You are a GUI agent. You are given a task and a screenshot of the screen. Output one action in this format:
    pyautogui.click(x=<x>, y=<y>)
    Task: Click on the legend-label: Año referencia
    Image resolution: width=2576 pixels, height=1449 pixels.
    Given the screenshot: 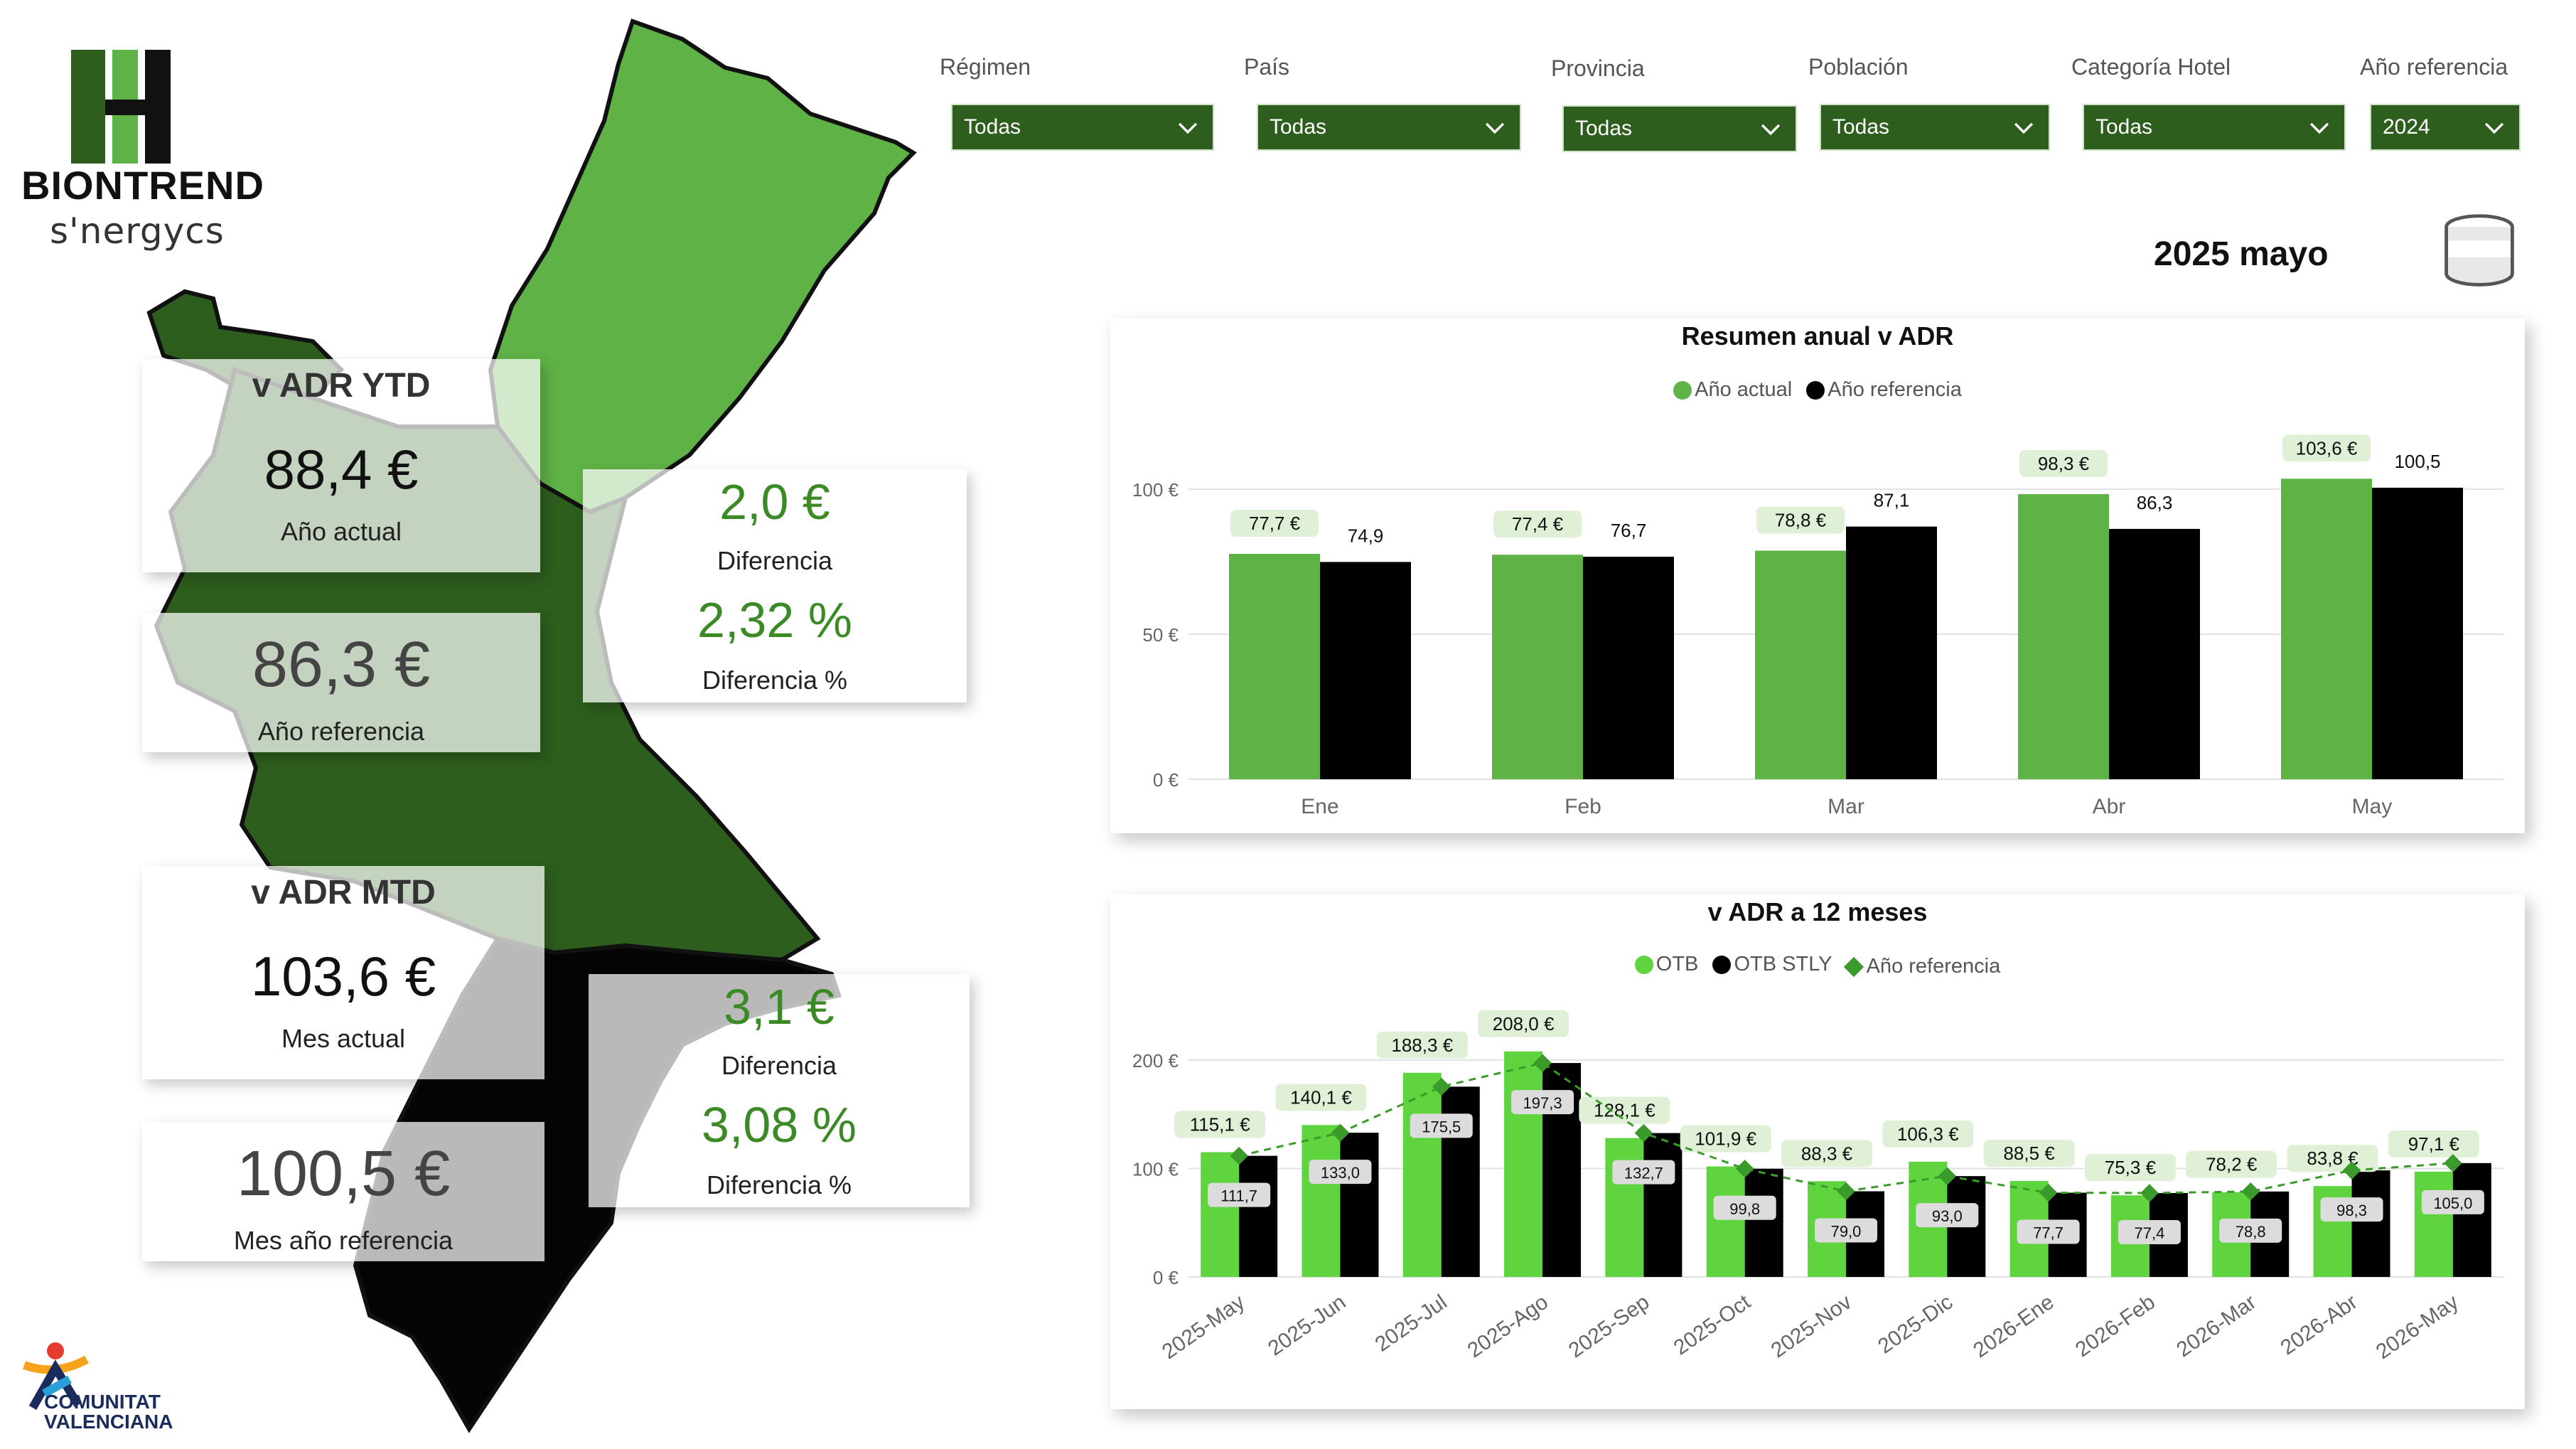 What is the action you would take?
    pyautogui.click(x=1933, y=966)
    